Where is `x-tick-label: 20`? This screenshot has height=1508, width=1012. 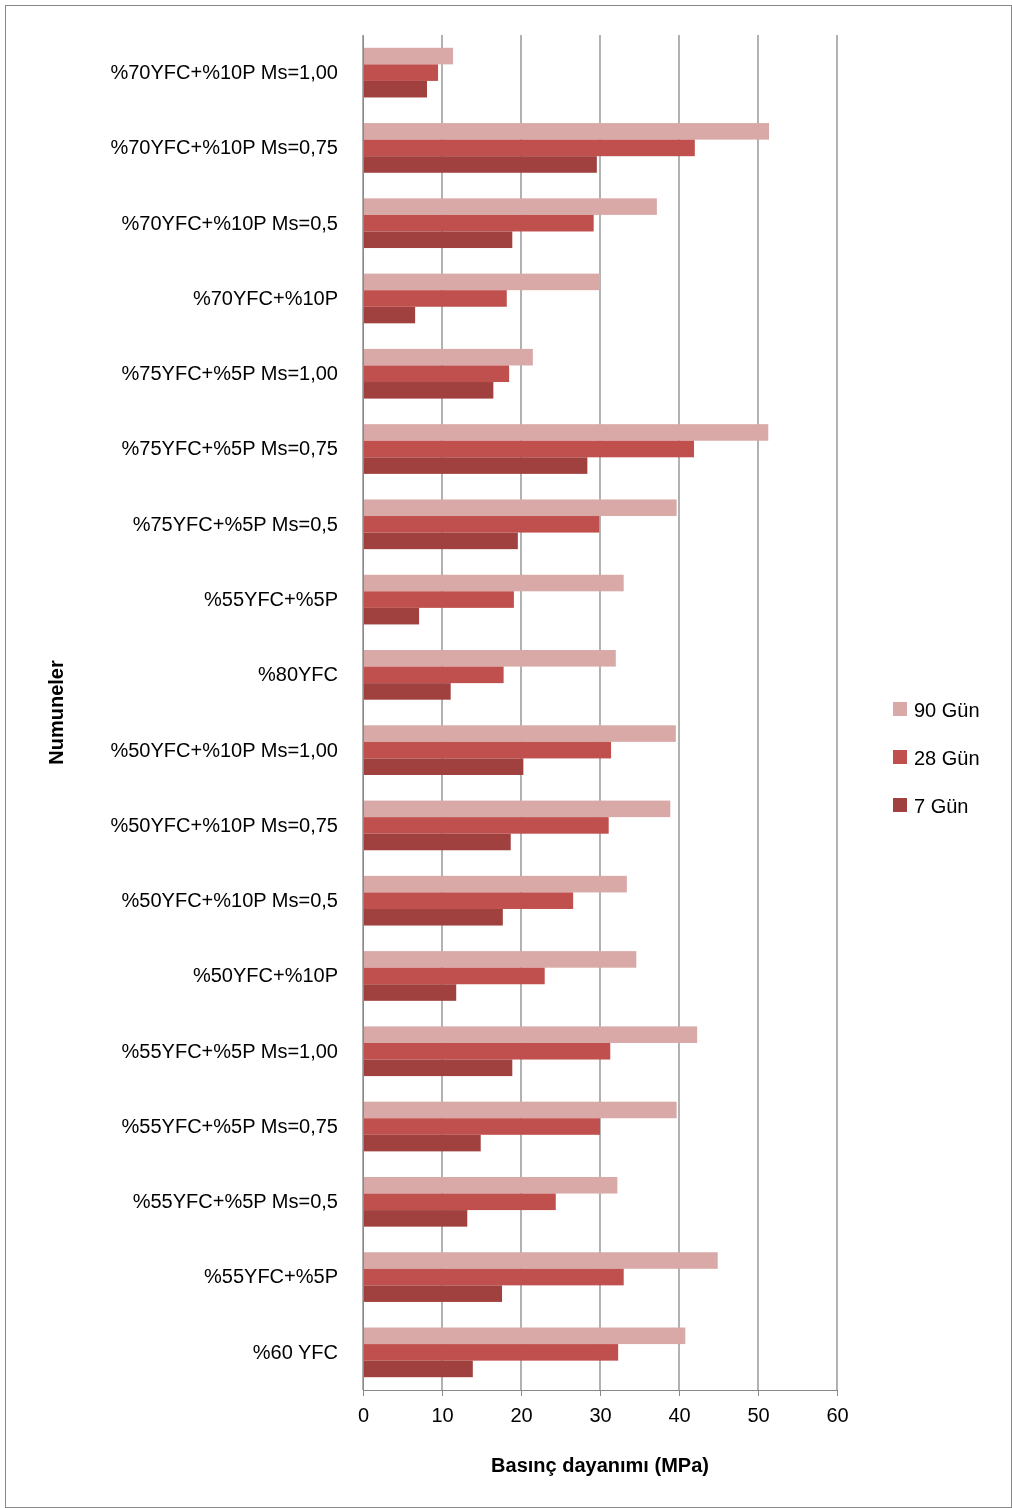
x-tick-label: 20 is located at coordinates (521, 1415).